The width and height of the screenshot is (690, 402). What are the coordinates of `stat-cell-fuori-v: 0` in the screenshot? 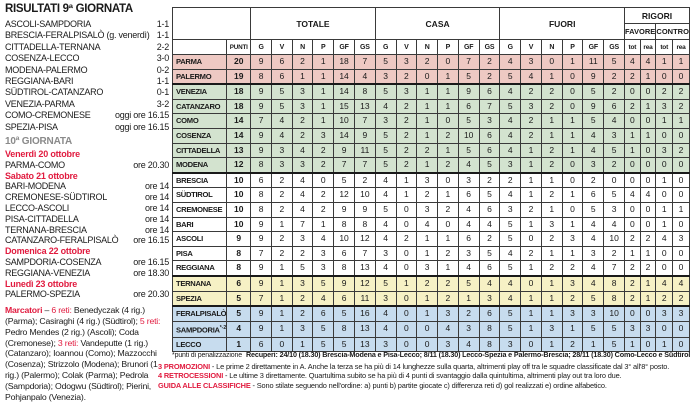 It's located at (531, 283).